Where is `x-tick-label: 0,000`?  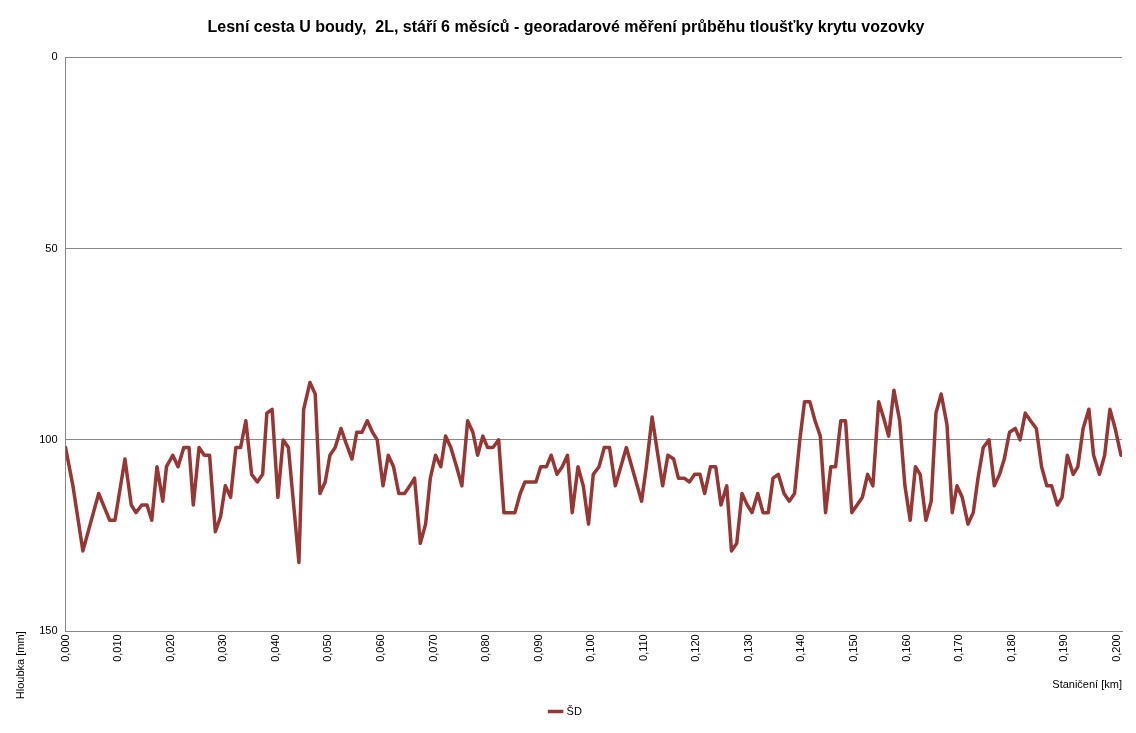 x-tick-label: 0,000 is located at coordinates (64, 648).